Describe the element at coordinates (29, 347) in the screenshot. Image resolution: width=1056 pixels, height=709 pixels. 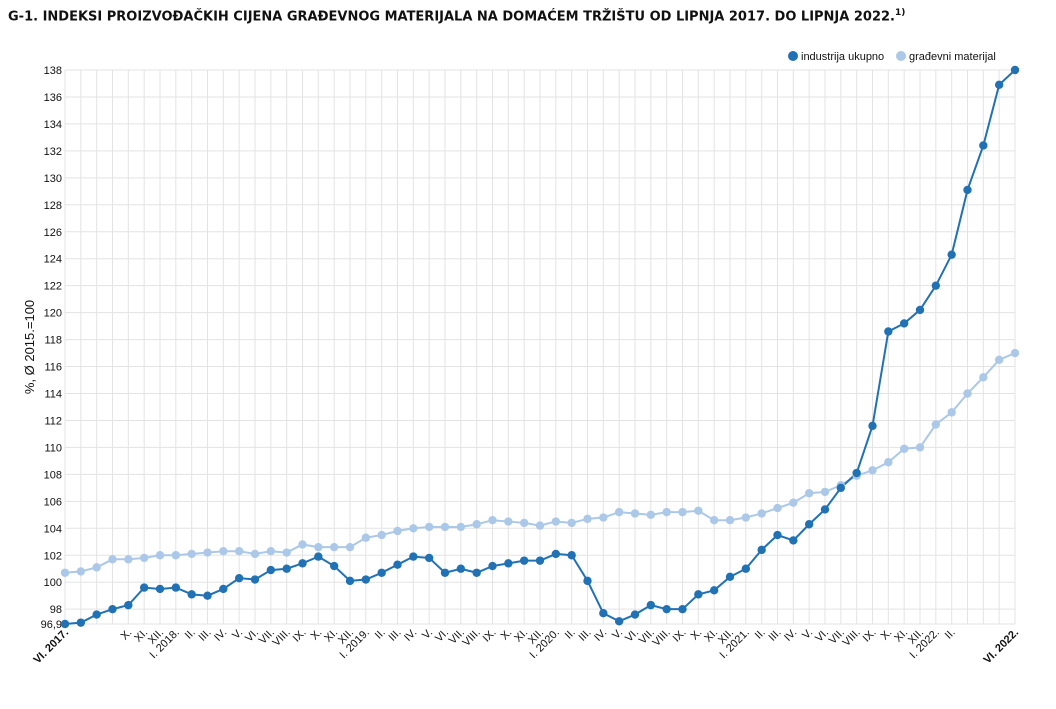
I see `y-axis-label: %, Ø 2015.=100` at that location.